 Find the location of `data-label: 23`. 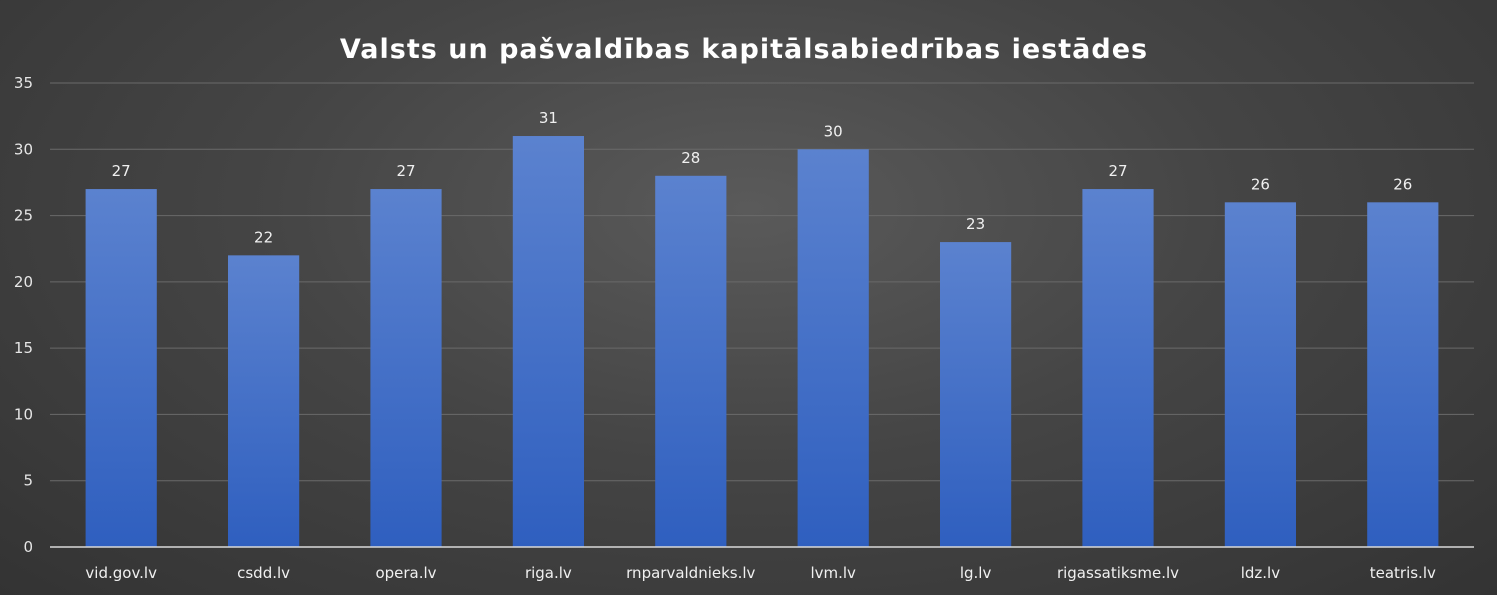

data-label: 23 is located at coordinates (975, 224).